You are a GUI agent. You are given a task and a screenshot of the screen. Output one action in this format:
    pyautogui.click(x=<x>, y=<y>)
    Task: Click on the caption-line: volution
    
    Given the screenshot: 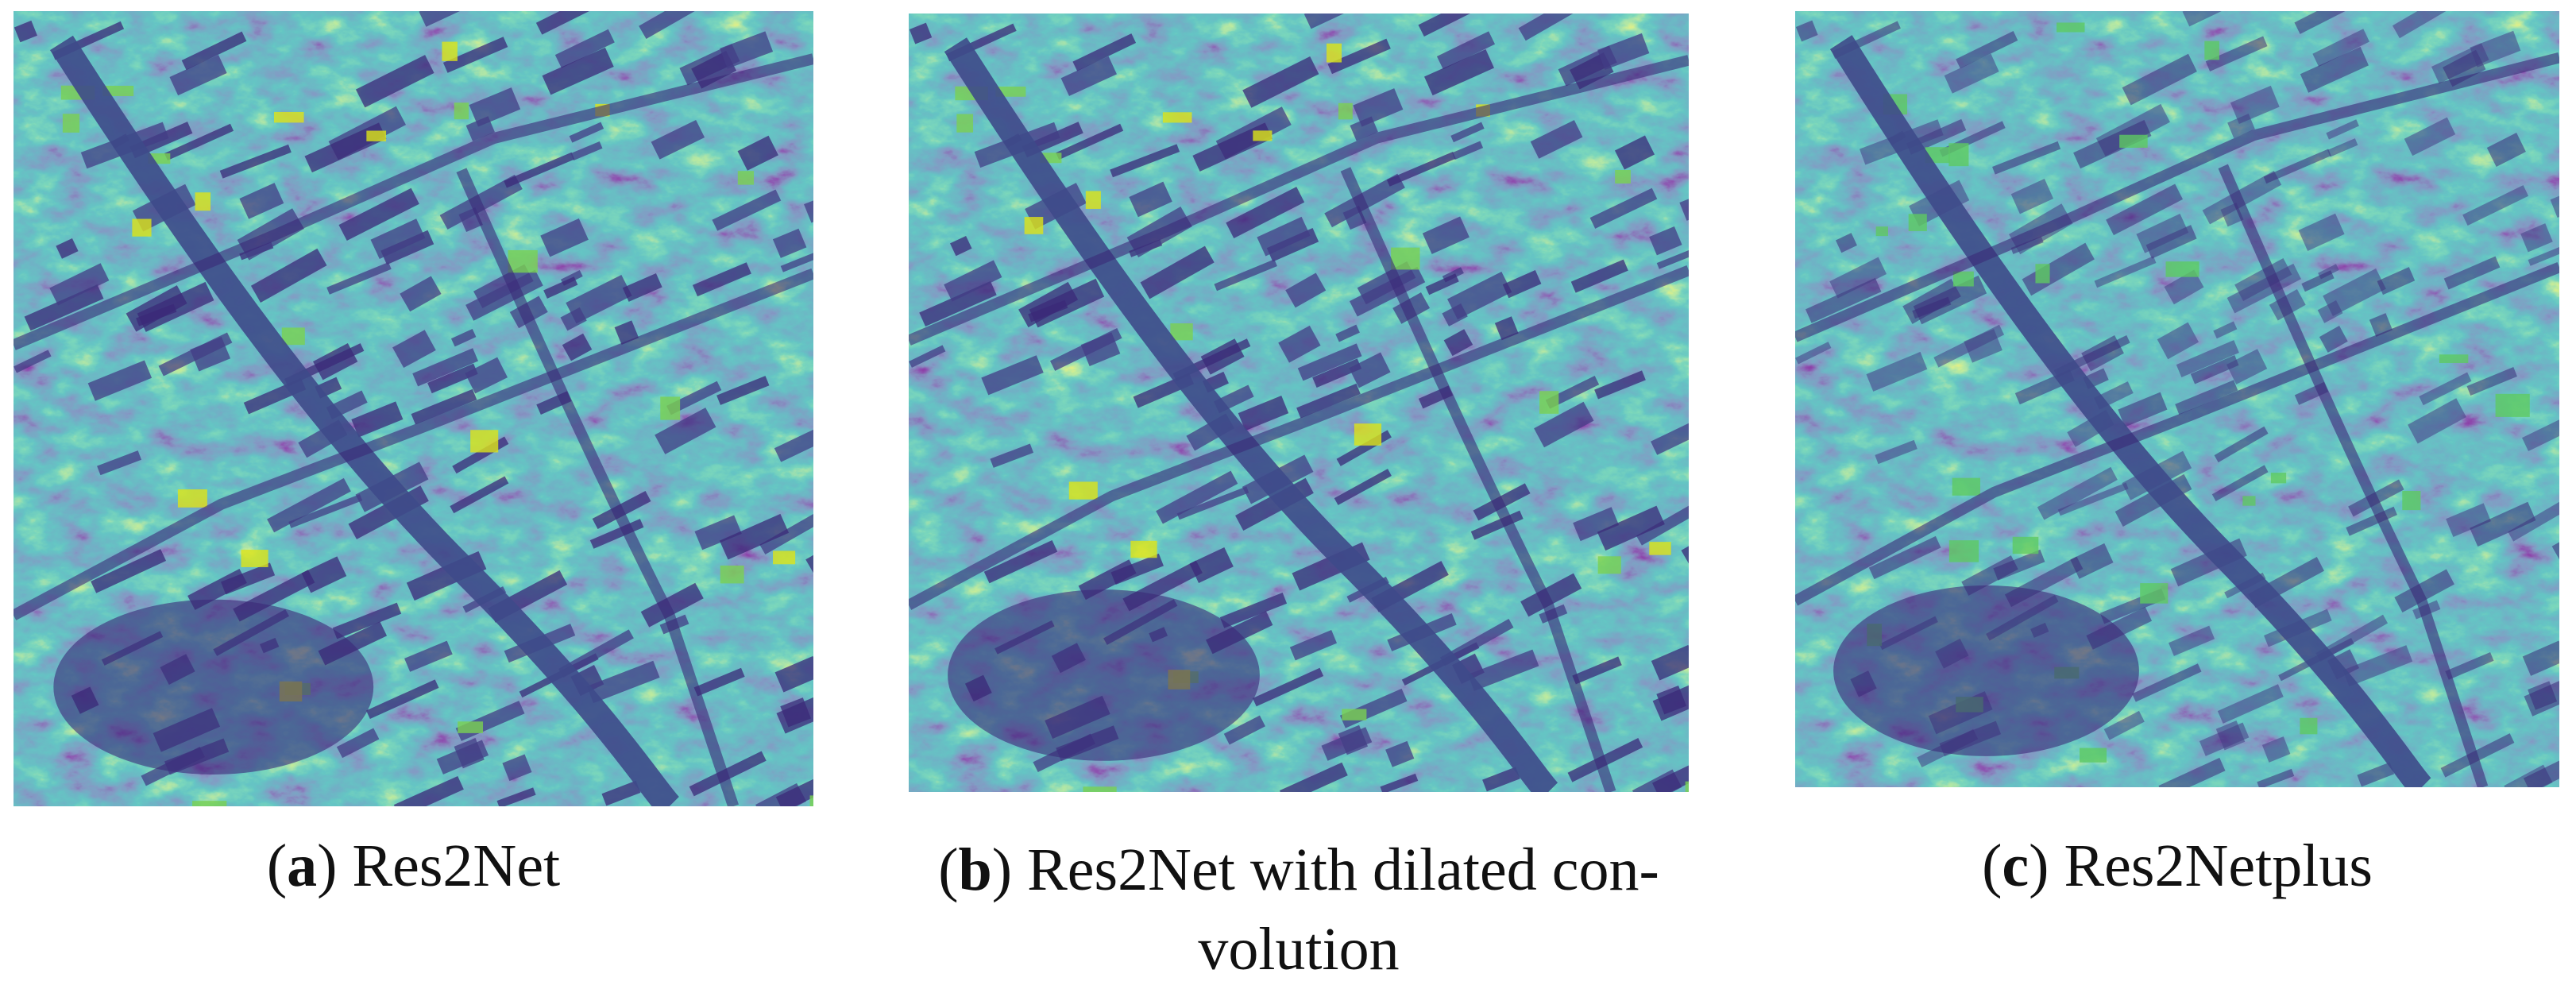 What is the action you would take?
    pyautogui.click(x=1299, y=949)
    